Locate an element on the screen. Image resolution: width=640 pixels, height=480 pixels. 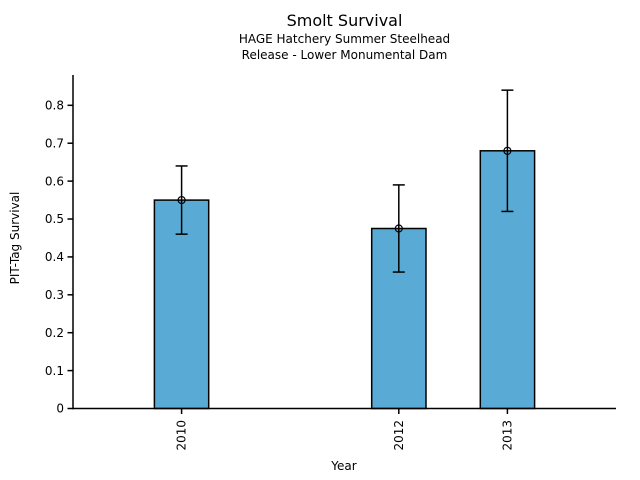
y-tick-label-0.6: 0.6 is located at coordinates (54, 181).